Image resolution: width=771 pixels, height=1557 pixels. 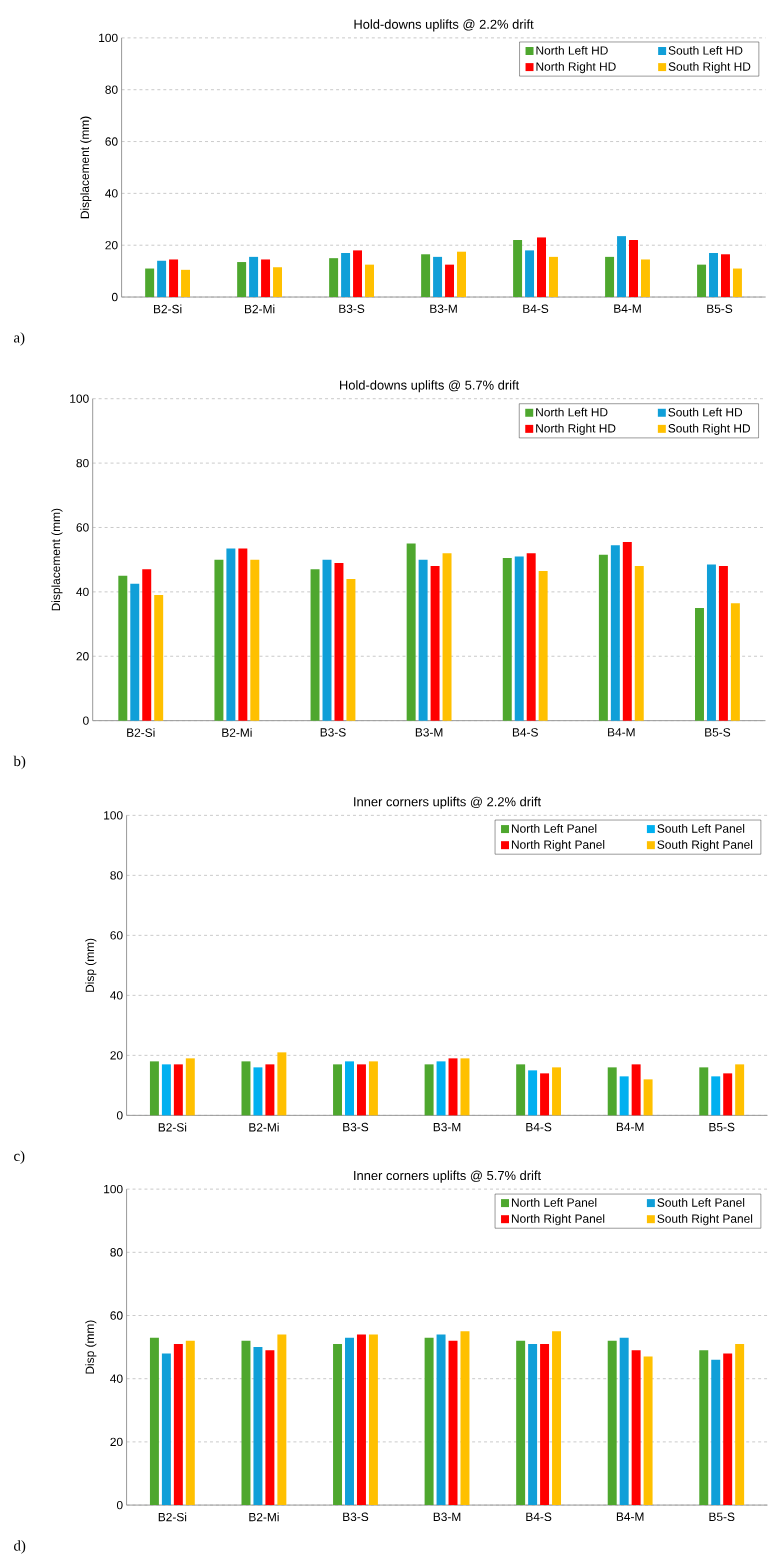 I want to click on legend-label: North Right Panel, so click(x=557, y=846).